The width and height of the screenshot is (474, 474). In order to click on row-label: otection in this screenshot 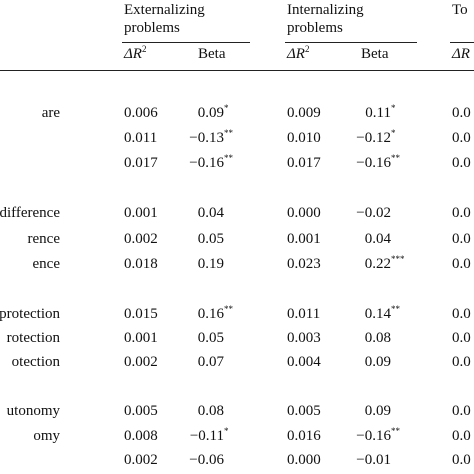, I will do `click(35, 362)`.